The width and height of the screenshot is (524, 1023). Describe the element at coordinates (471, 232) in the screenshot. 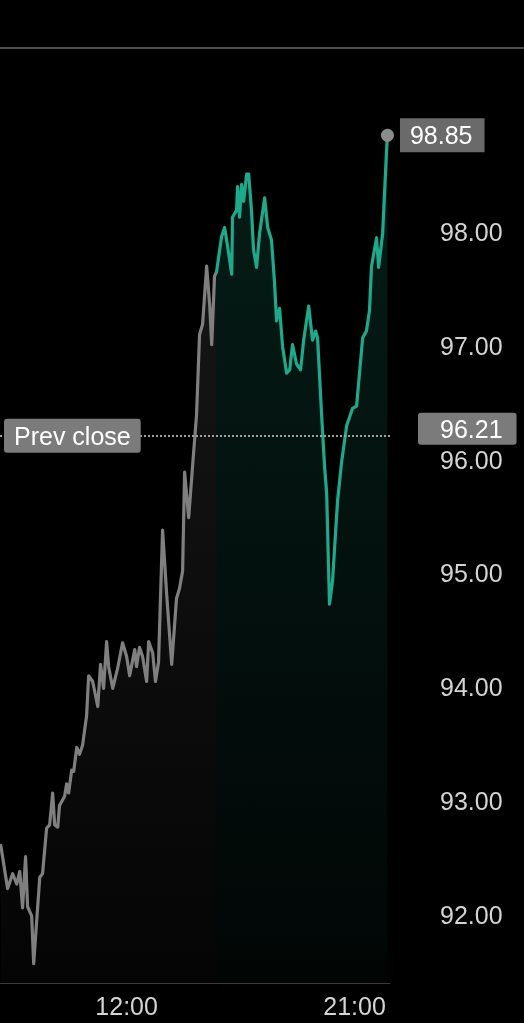

I see `y-tick-label: 98.00` at that location.